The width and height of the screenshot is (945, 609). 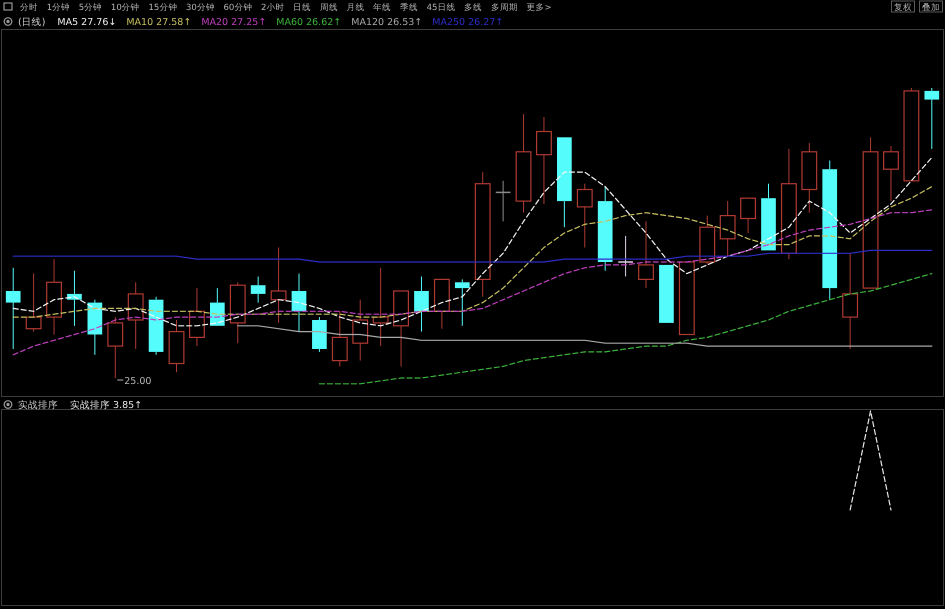 What do you see at coordinates (106, 405) in the screenshot?
I see `text: 实战排序 3.85↑` at bounding box center [106, 405].